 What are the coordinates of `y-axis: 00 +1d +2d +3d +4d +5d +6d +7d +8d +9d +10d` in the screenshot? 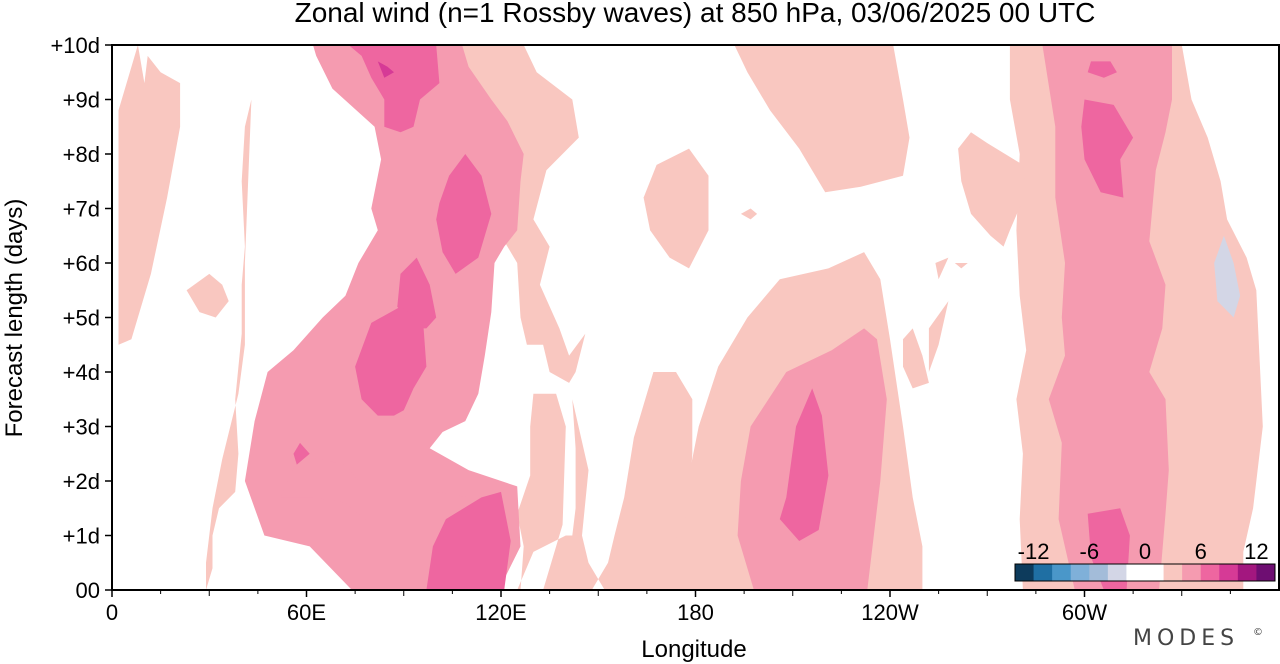 It's located at (81, 318).